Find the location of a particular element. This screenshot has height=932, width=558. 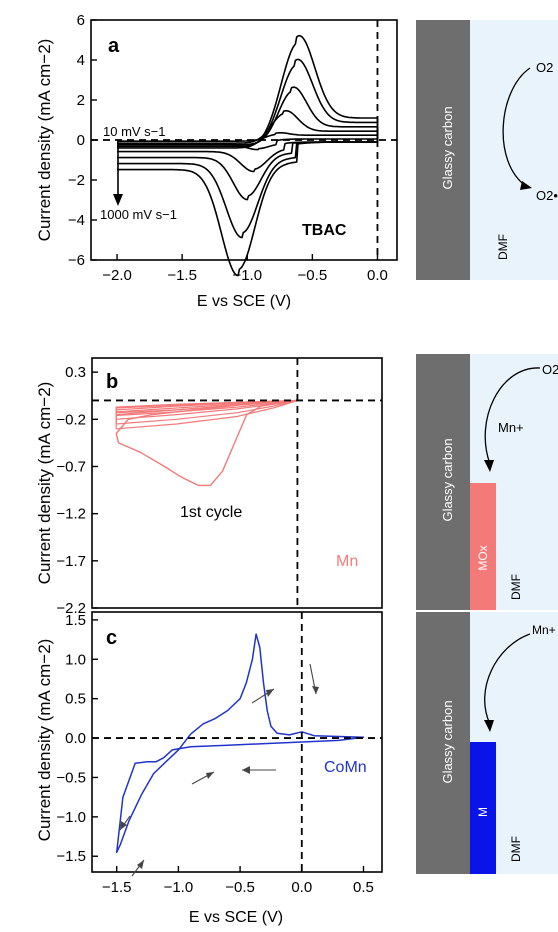

y-tick-label: 6 is located at coordinates (81, 20).